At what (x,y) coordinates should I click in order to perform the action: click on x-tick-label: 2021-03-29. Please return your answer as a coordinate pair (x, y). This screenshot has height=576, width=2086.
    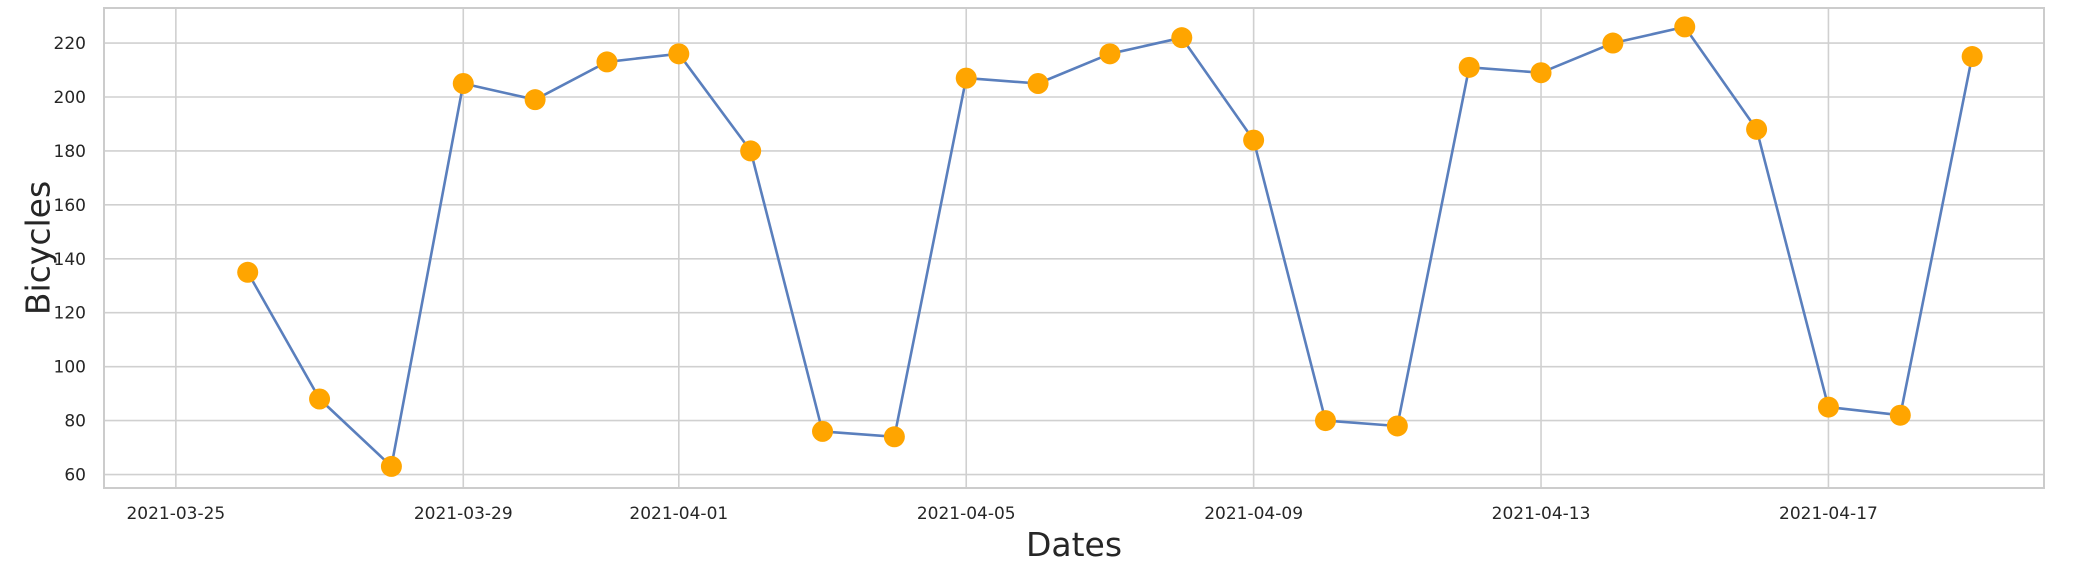
    Looking at the image, I should click on (463, 514).